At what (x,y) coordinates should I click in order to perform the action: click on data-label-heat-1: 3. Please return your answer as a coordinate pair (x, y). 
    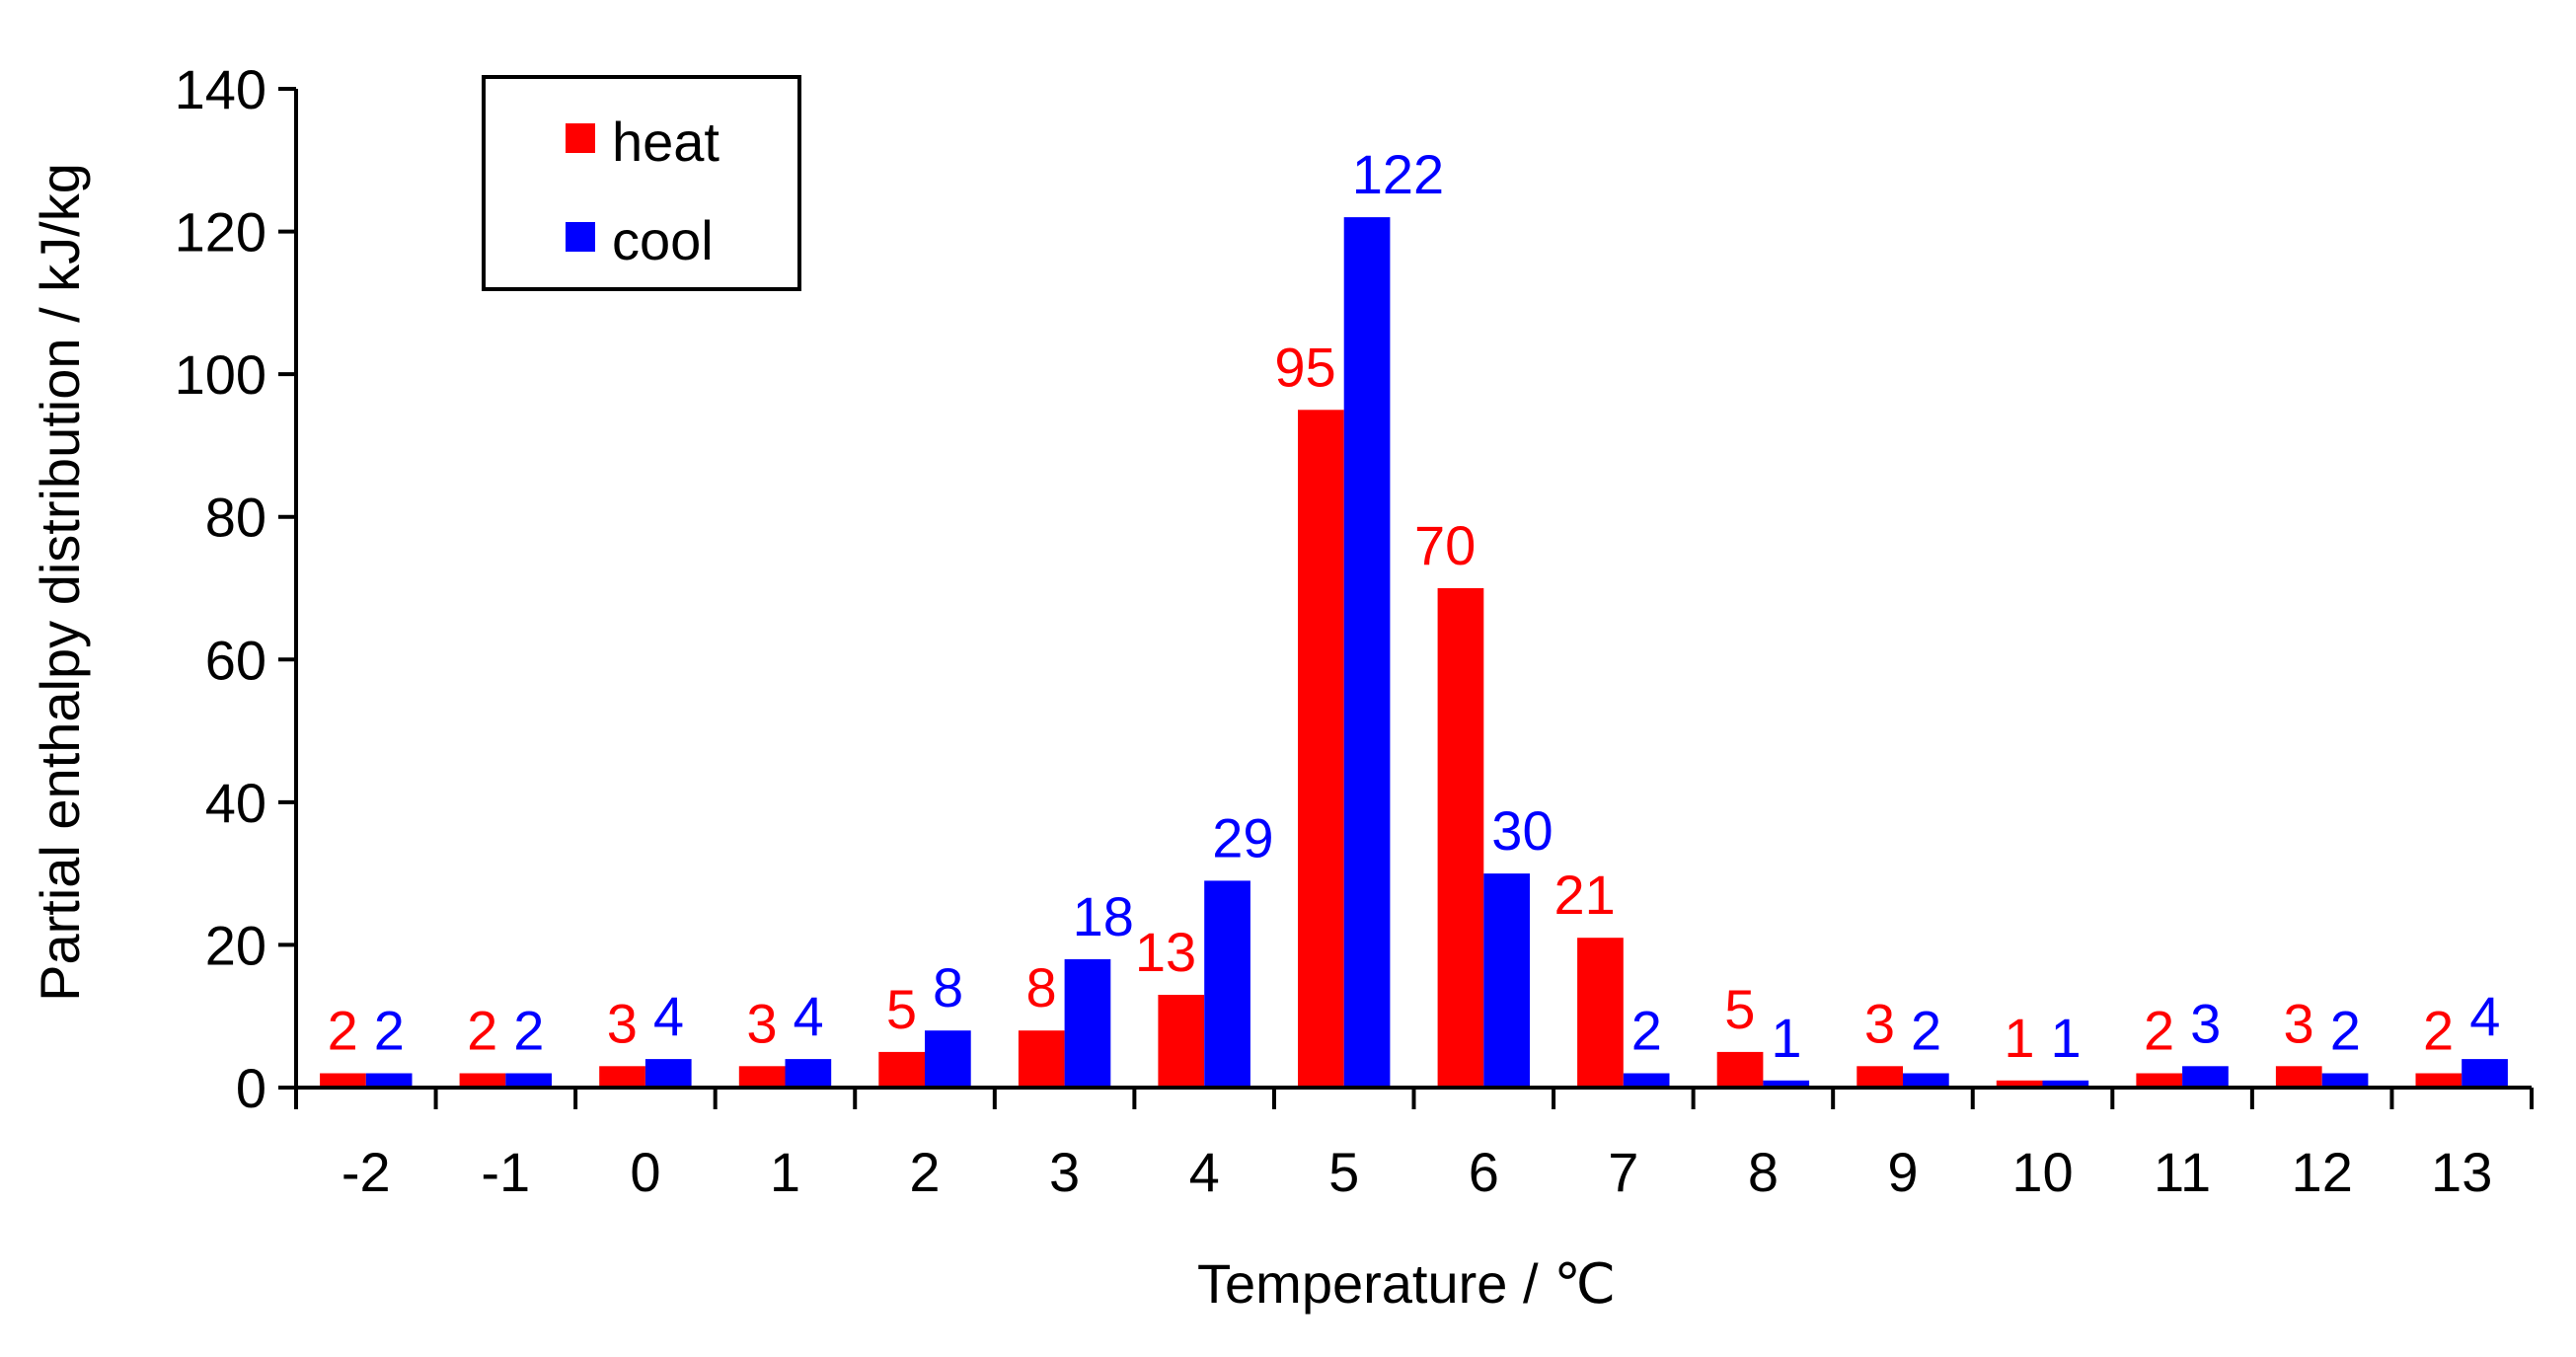
    Looking at the image, I should click on (761, 1023).